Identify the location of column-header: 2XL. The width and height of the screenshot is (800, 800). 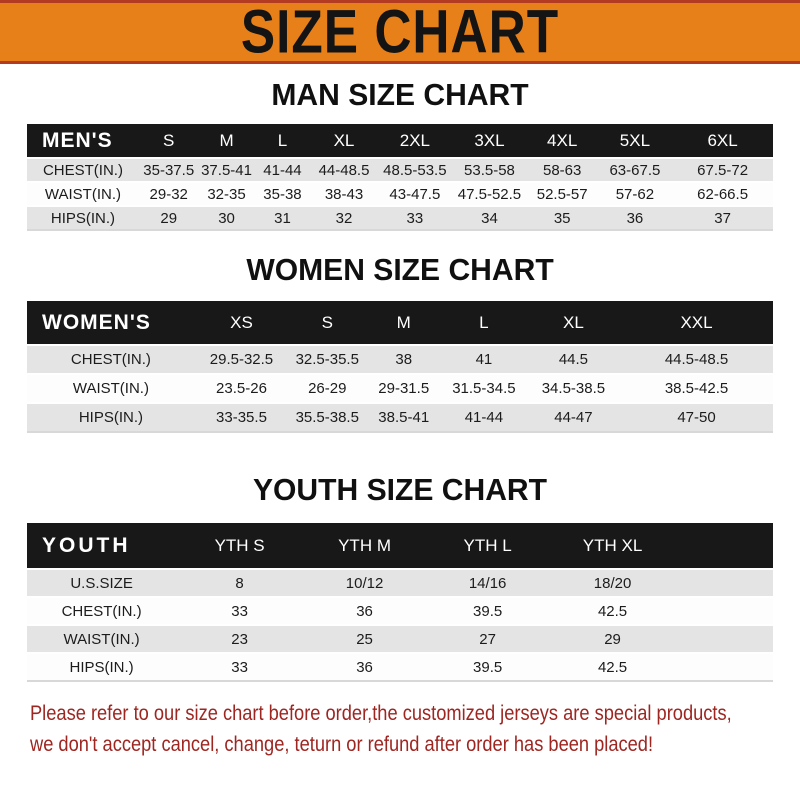
(414, 140).